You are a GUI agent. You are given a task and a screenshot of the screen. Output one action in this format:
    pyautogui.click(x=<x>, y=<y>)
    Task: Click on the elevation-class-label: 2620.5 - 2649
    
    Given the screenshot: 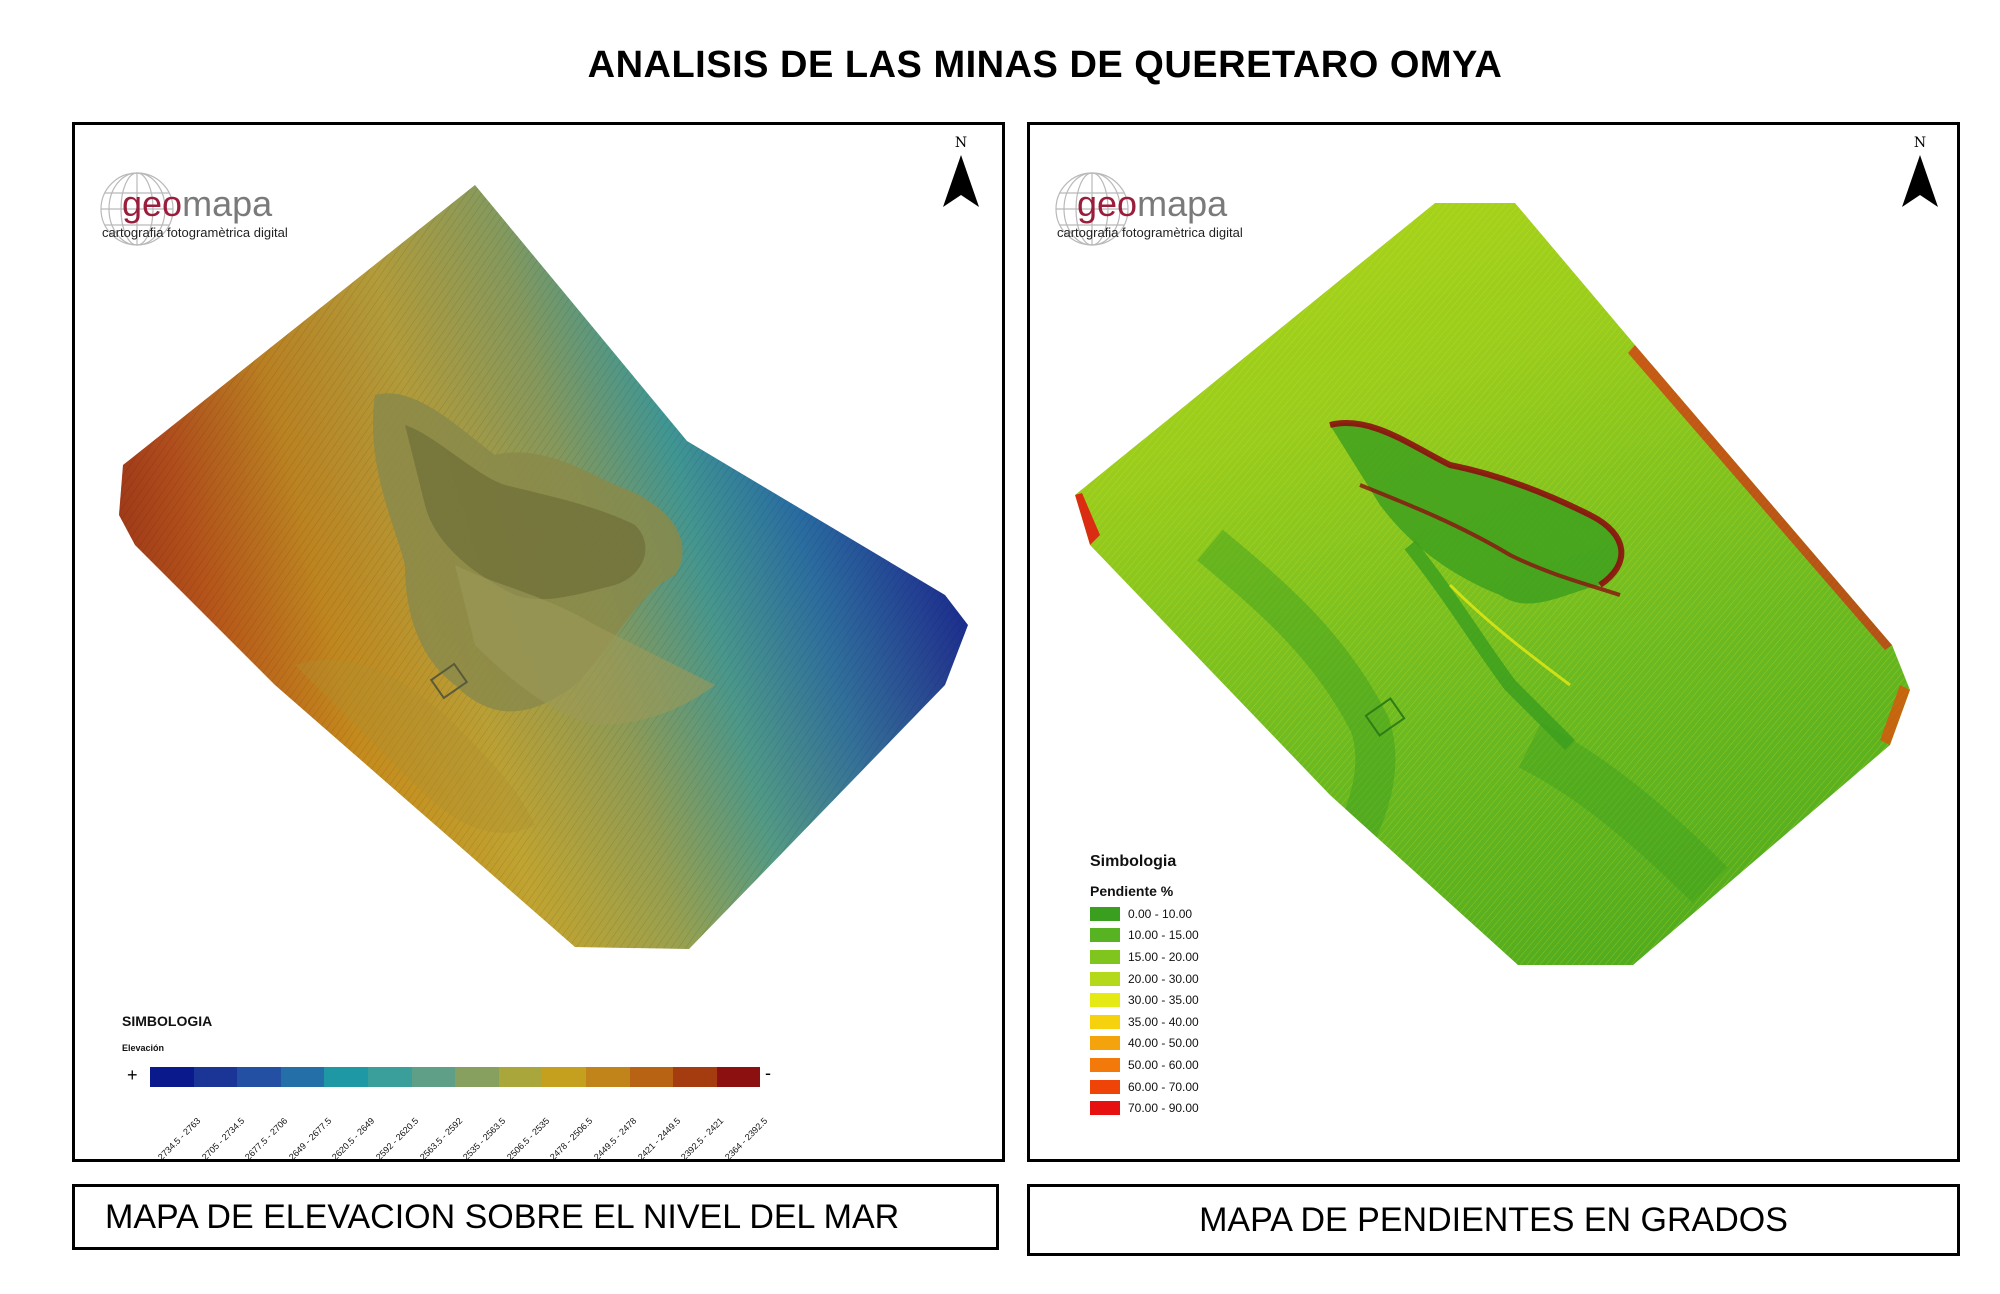 What is the action you would take?
    pyautogui.click(x=353, y=1138)
    